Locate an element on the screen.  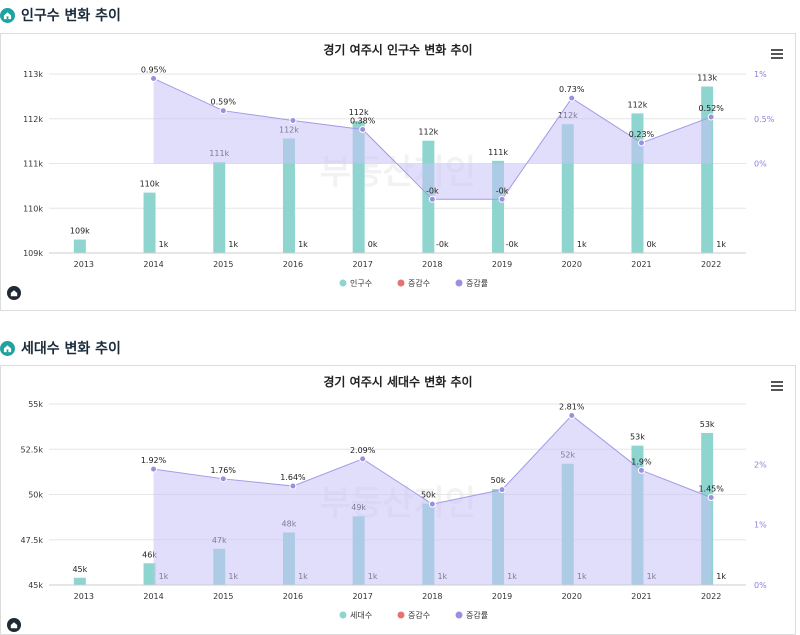
x-tick-label: 2016 is located at coordinates (293, 596).